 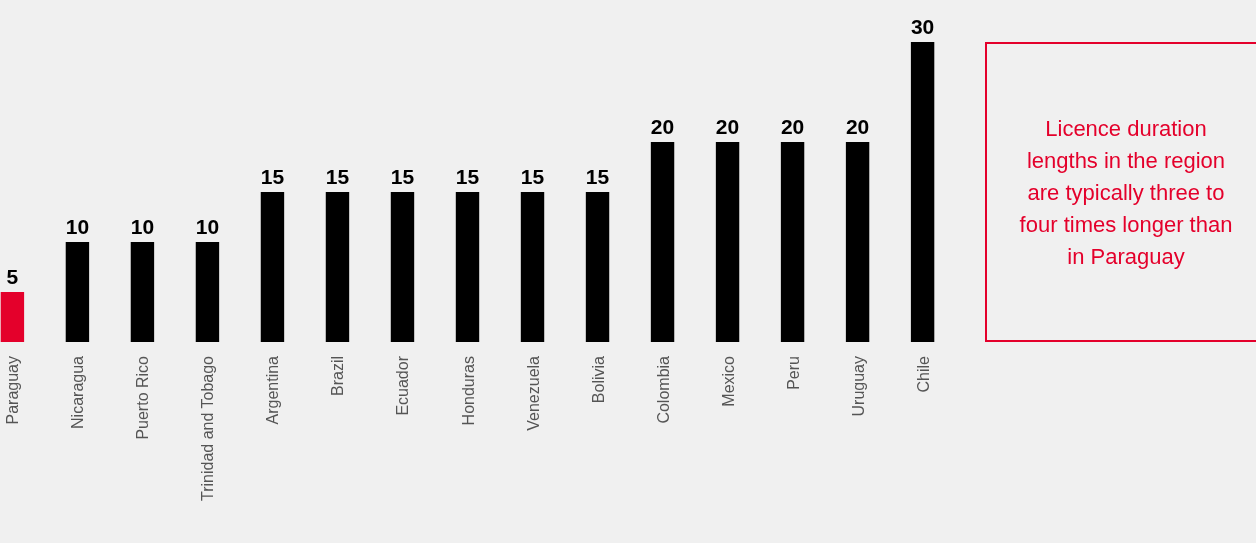 I want to click on x-tick-label: Puerto Rico, so click(x=143, y=397).